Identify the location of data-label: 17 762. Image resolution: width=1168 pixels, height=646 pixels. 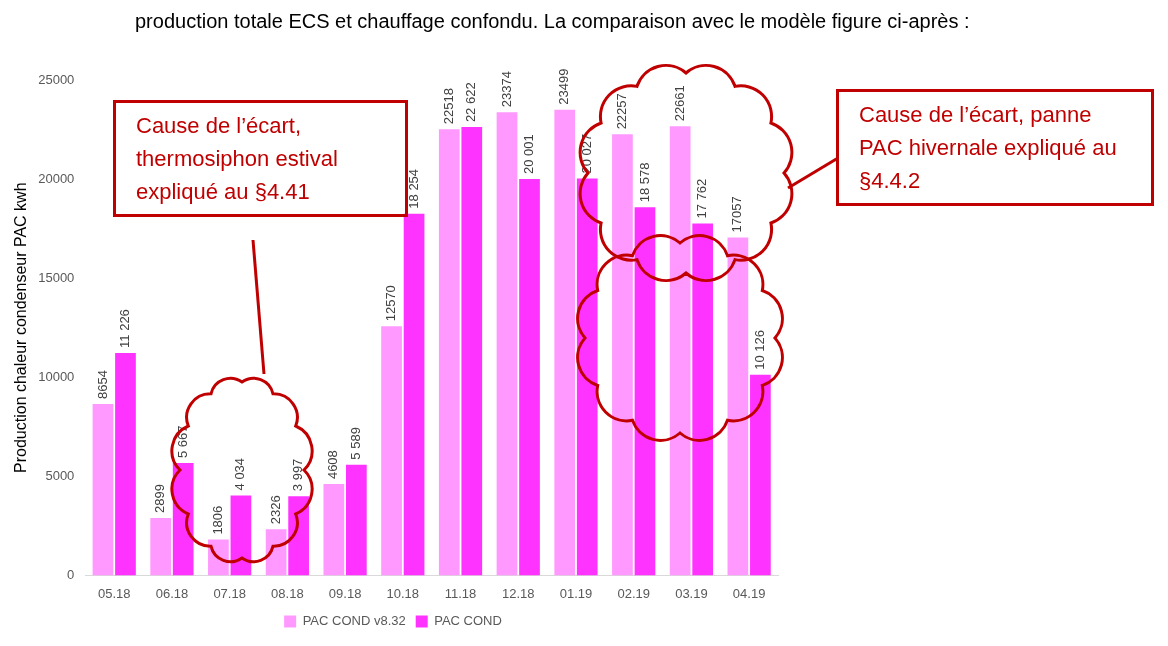
(702, 198).